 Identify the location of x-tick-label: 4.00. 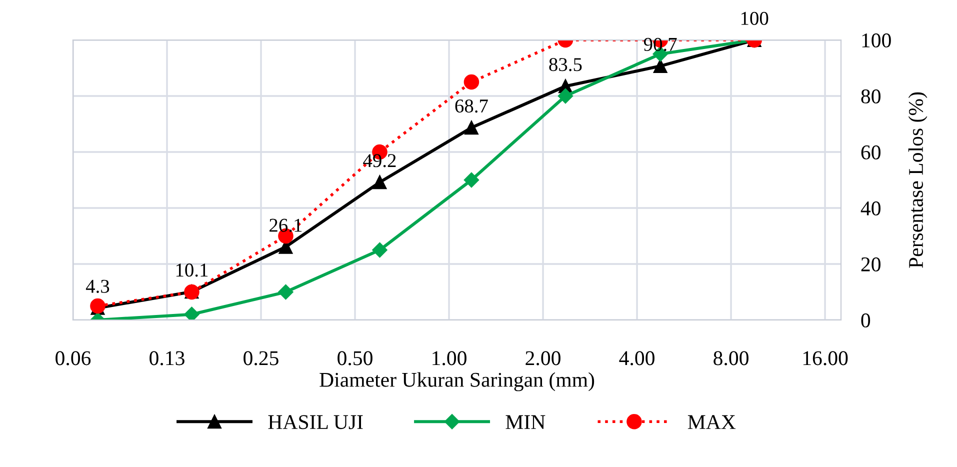
(636, 358).